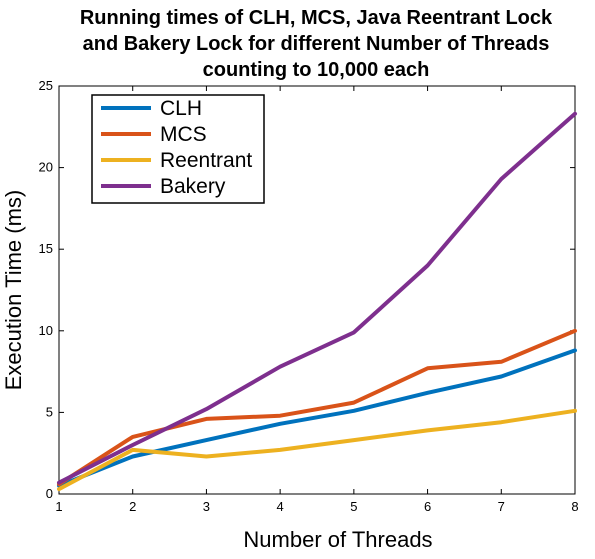 The height and width of the screenshot is (559, 595). Describe the element at coordinates (46, 248) in the screenshot. I see `y-tick-label: 15` at that location.